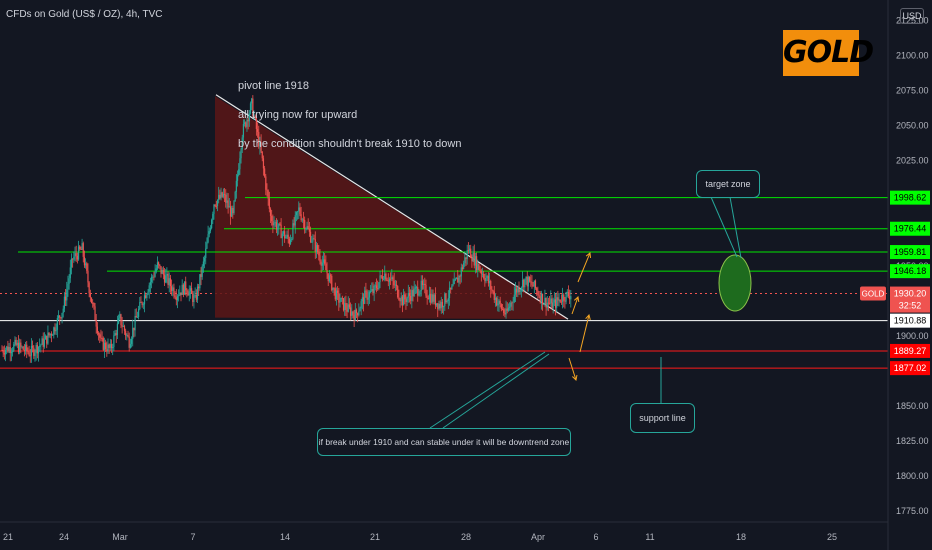  I want to click on callout-support-line: support line, so click(662, 418).